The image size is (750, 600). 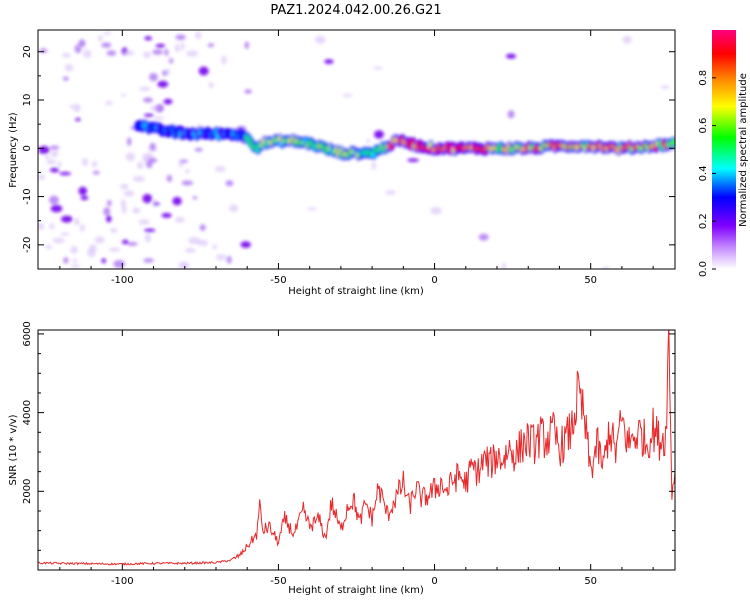 I want to click on colorbar-tick-label: 0.2, so click(x=703, y=221).